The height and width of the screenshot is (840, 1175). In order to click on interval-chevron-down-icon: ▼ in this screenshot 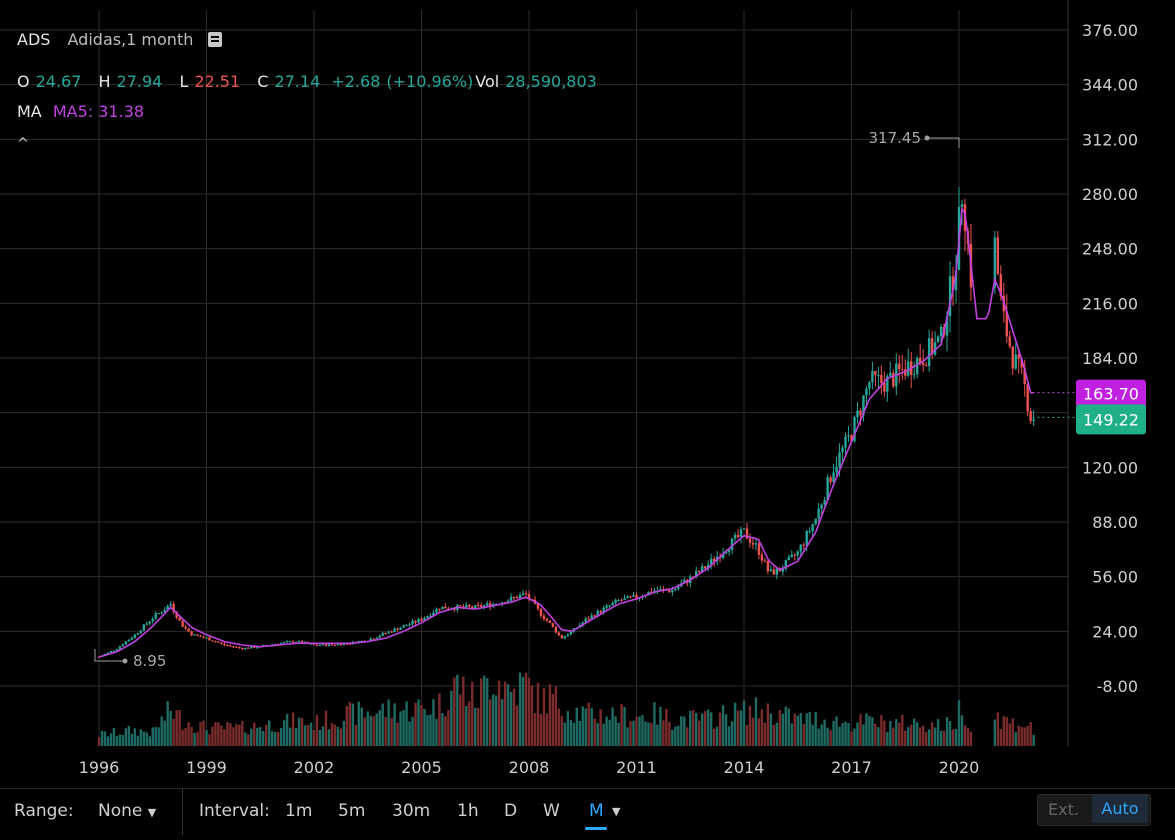, I will do `click(616, 811)`.